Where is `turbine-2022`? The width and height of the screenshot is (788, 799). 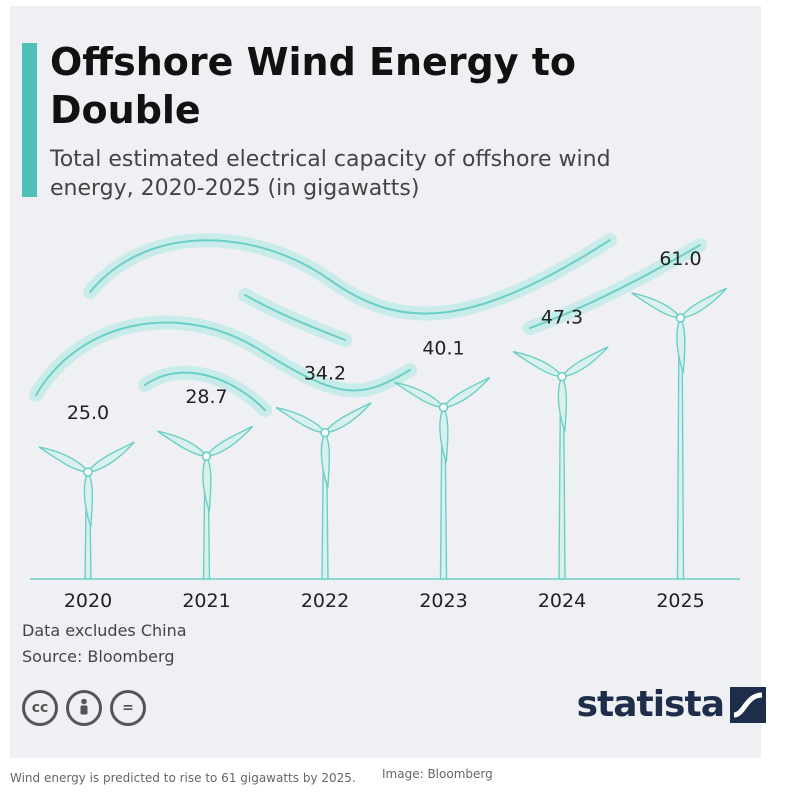 turbine-2022 is located at coordinates (323, 491).